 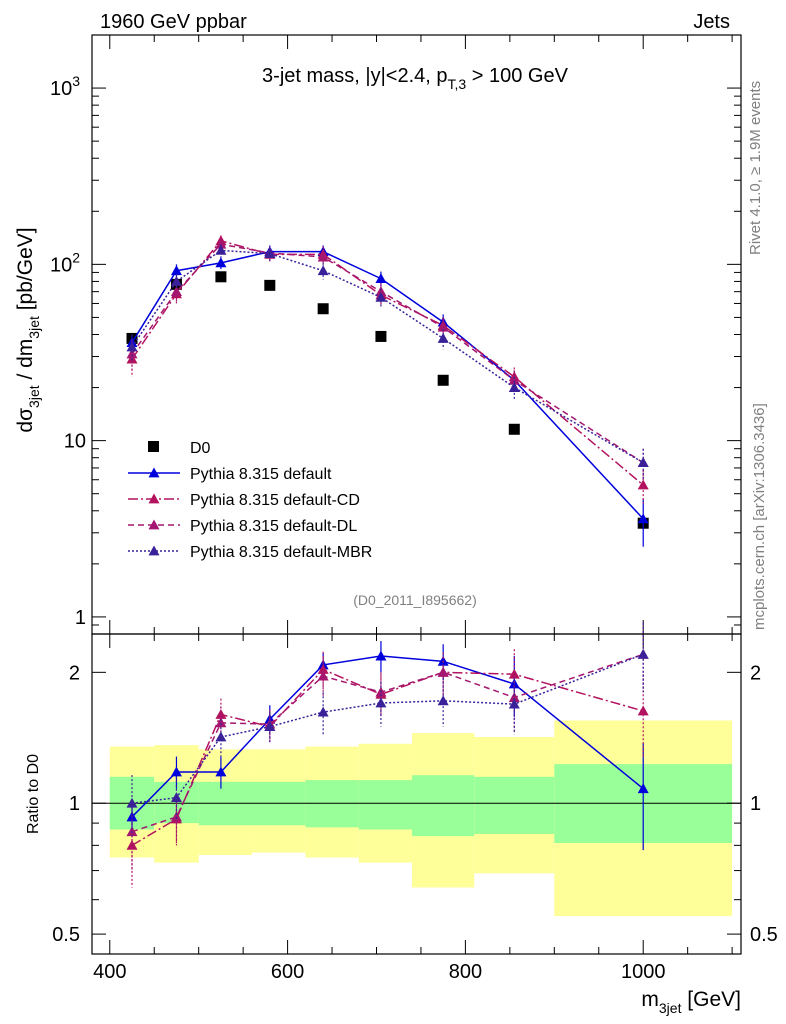 I want to click on chart-title: 3-jet mass, |y|<2.4, pT,3 > 100 GeV, so click(x=415, y=78).